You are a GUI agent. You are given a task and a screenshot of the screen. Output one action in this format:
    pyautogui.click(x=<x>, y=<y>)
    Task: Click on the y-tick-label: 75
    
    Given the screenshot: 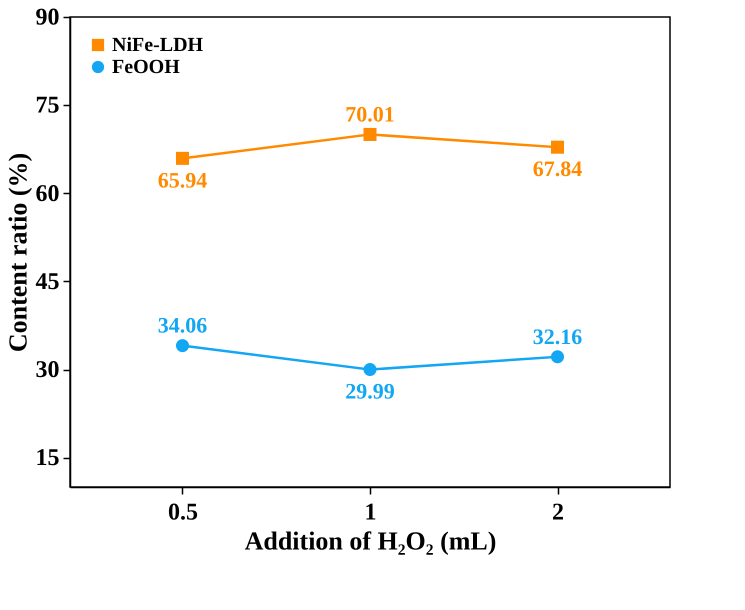 What is the action you would take?
    pyautogui.click(x=48, y=105)
    